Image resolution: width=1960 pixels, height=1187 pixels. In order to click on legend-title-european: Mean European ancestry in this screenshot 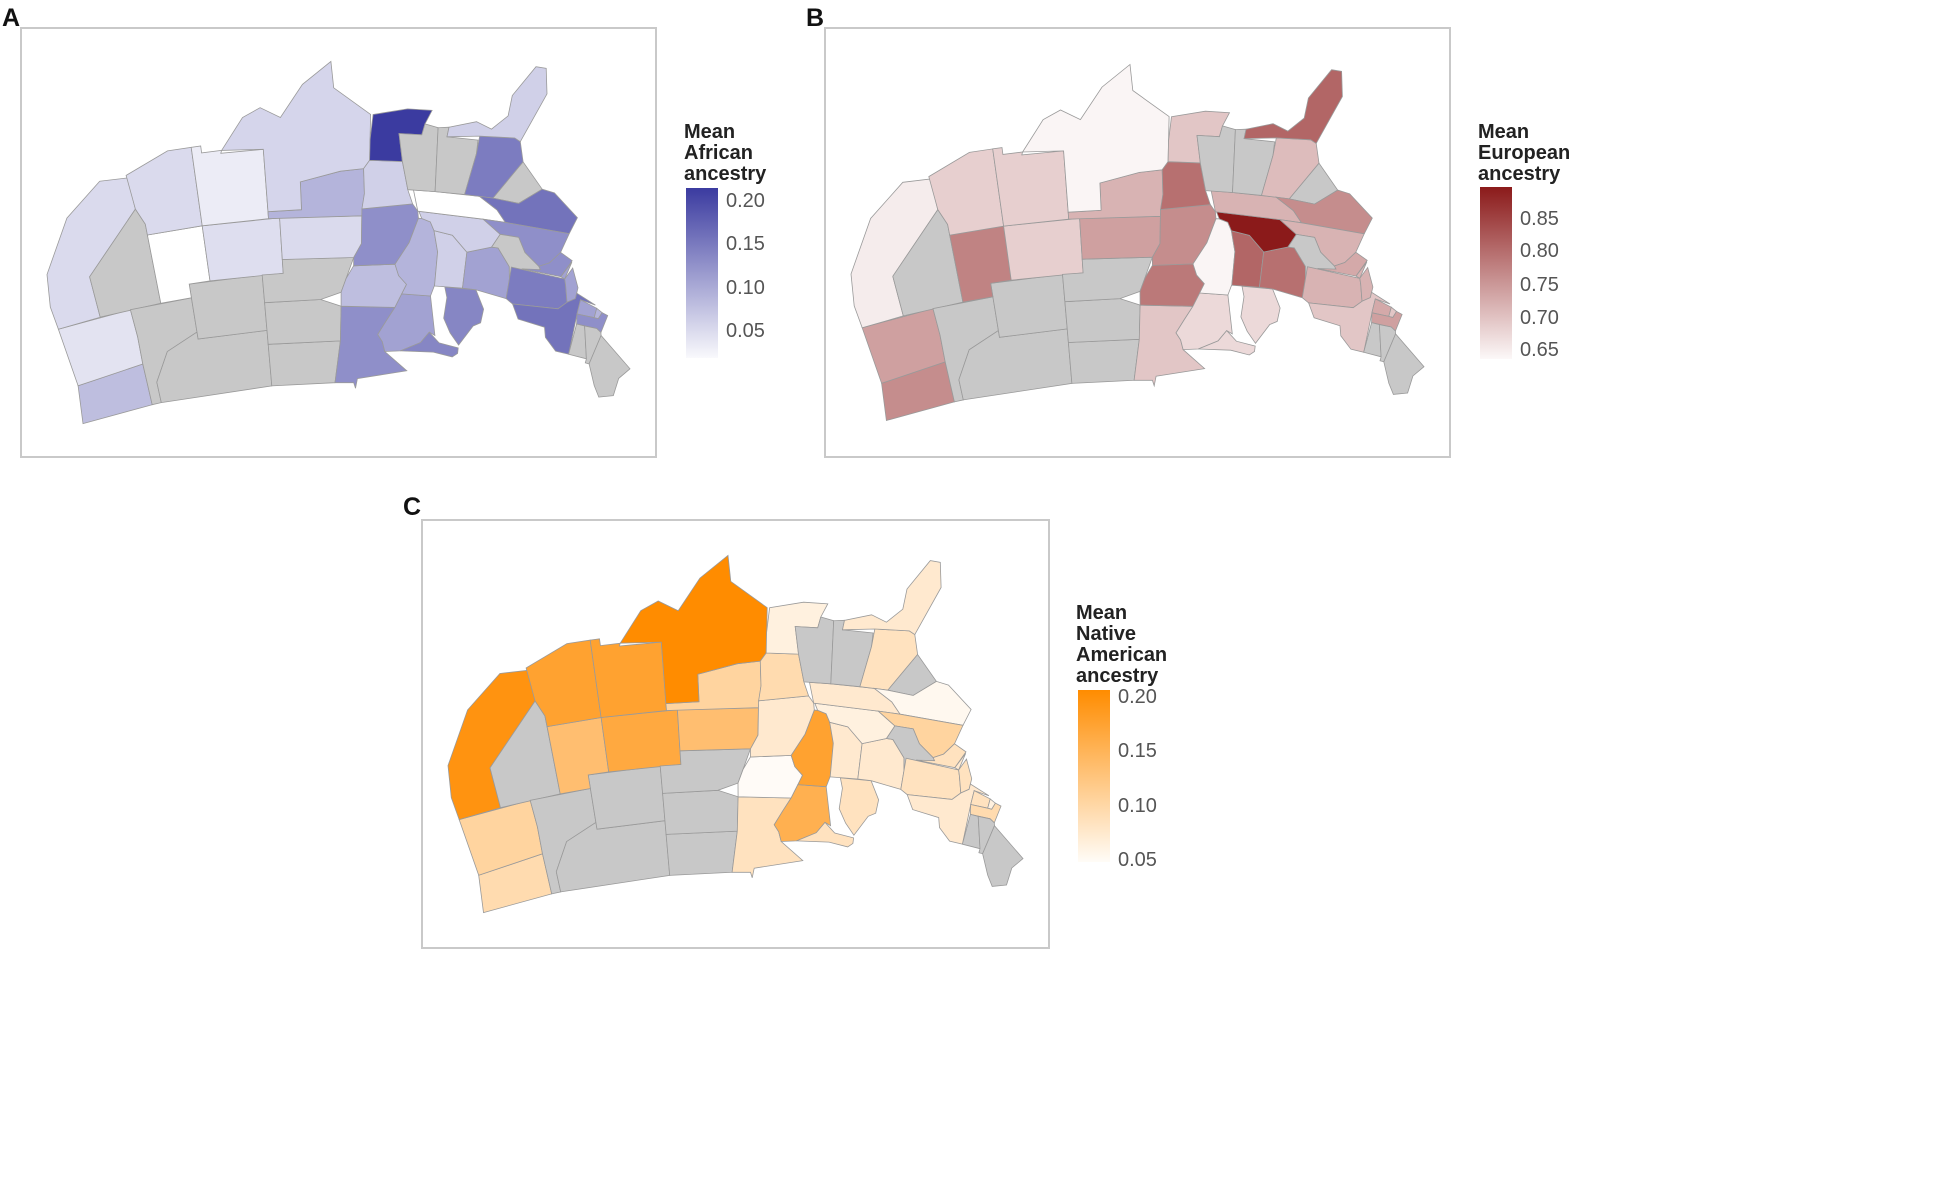, I will do `click(1524, 153)`.